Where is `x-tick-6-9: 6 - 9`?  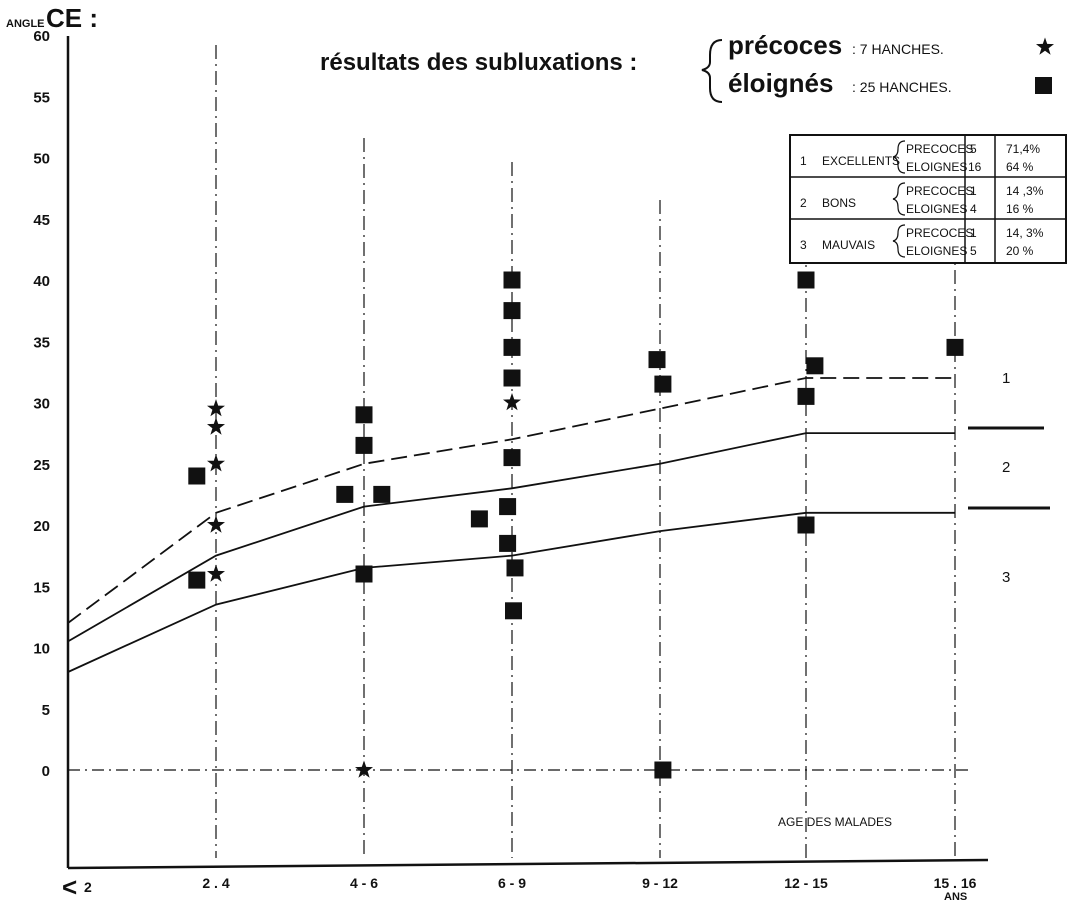
x-tick-6-9: 6 - 9 is located at coordinates (512, 883).